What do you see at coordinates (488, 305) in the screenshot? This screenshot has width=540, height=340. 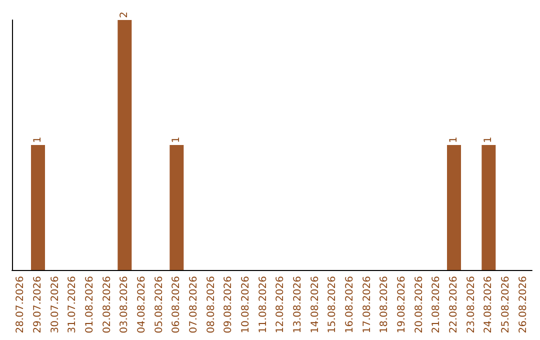 I see `x-tick-label: 24.08.2026` at bounding box center [488, 305].